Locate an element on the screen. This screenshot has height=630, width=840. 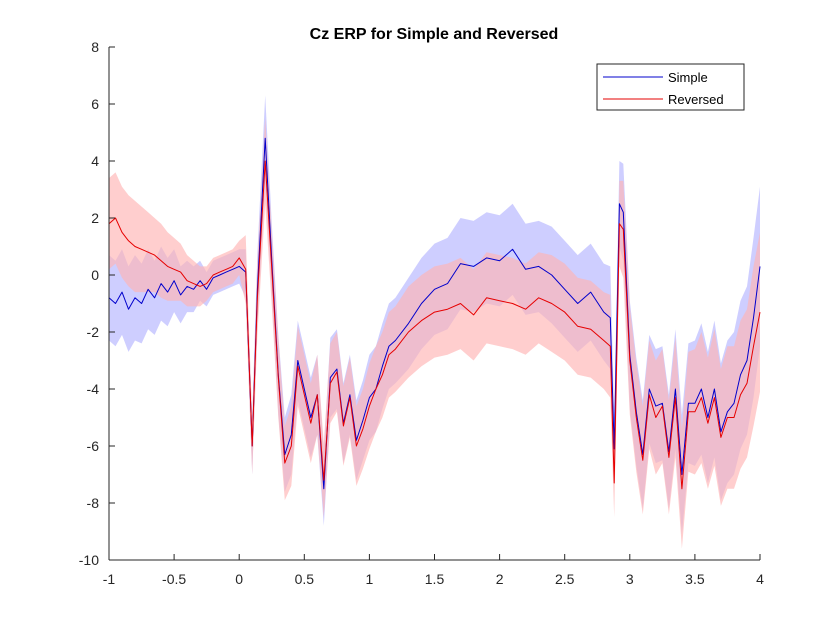
legend-box is located at coordinates (670, 87).